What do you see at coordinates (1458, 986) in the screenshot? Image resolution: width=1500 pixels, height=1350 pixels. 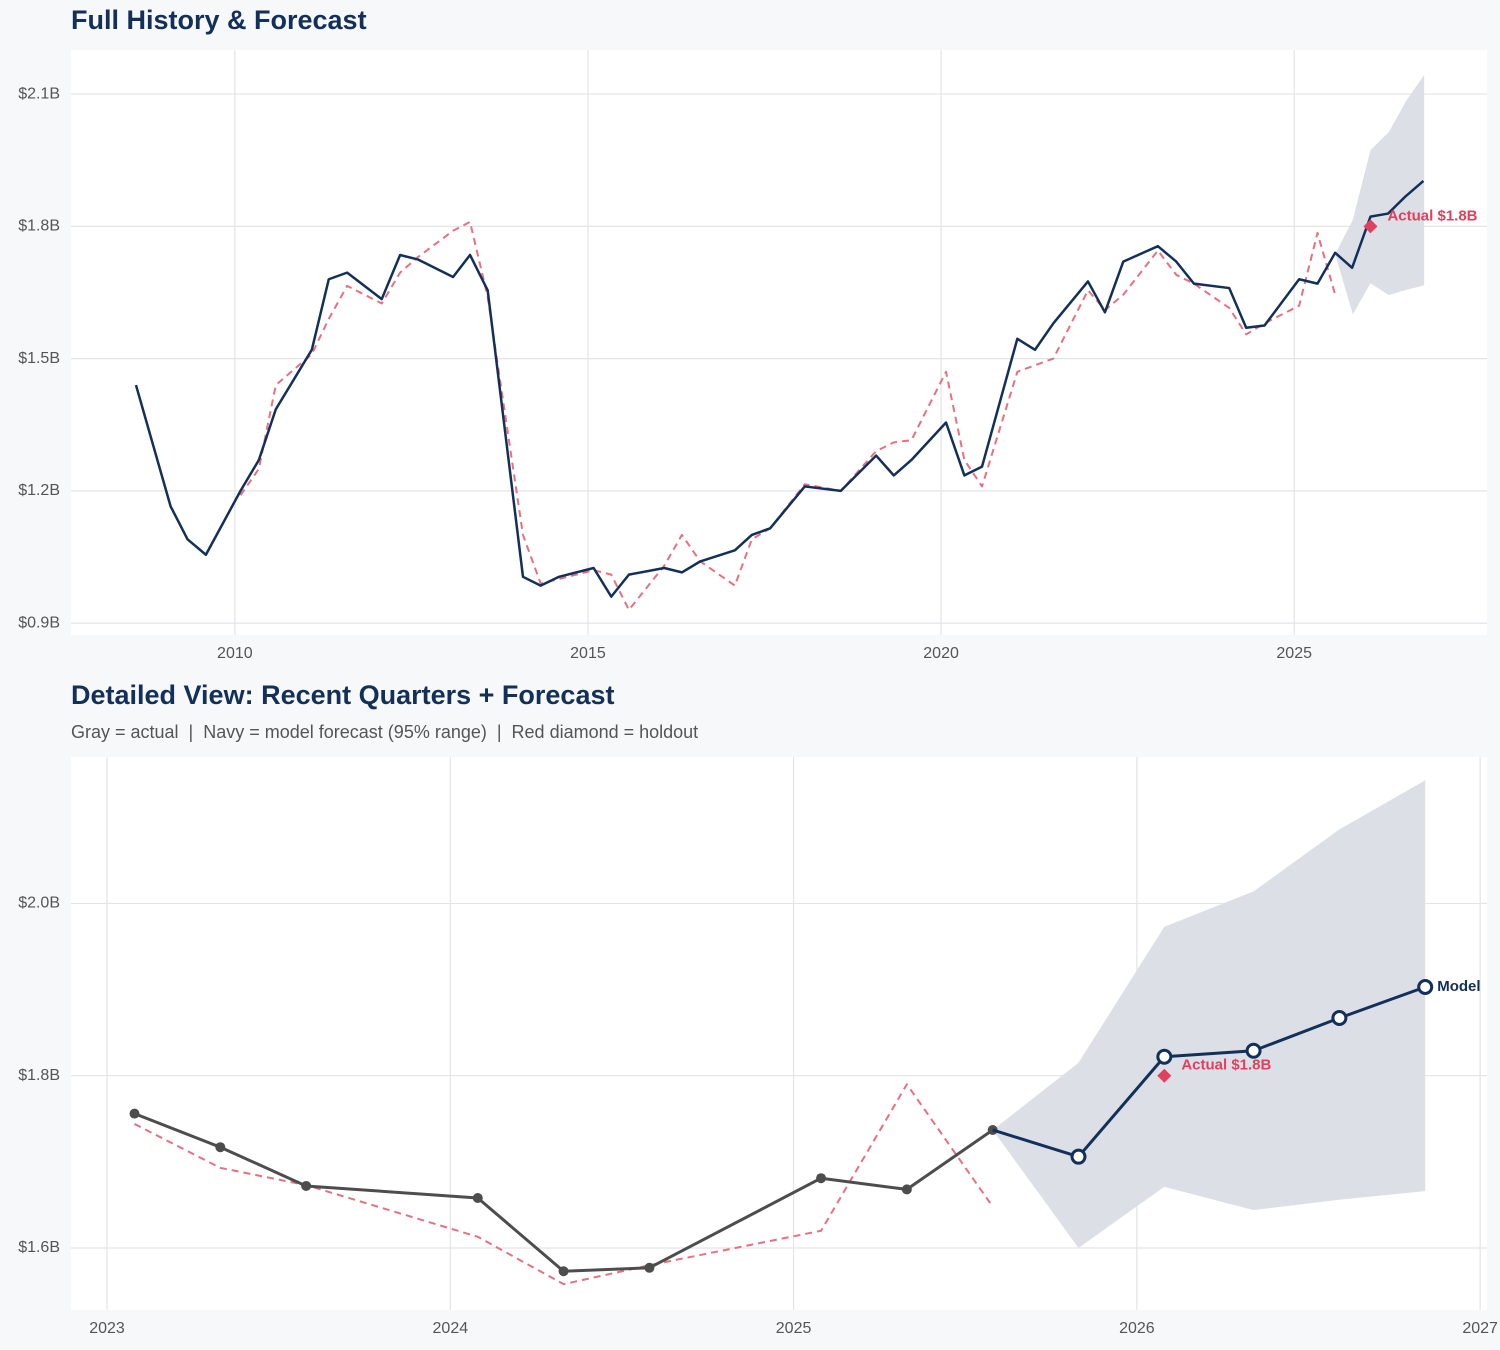 I see `end-label: Model` at bounding box center [1458, 986].